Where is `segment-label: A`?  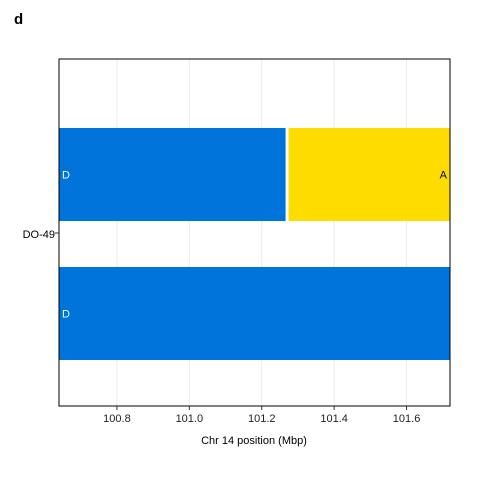 segment-label: A is located at coordinates (444, 176).